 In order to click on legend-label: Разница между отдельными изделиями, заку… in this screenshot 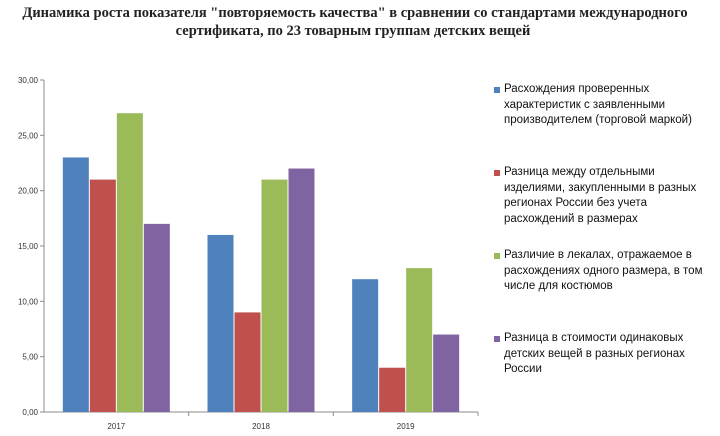, I will do `click(600, 195)`.